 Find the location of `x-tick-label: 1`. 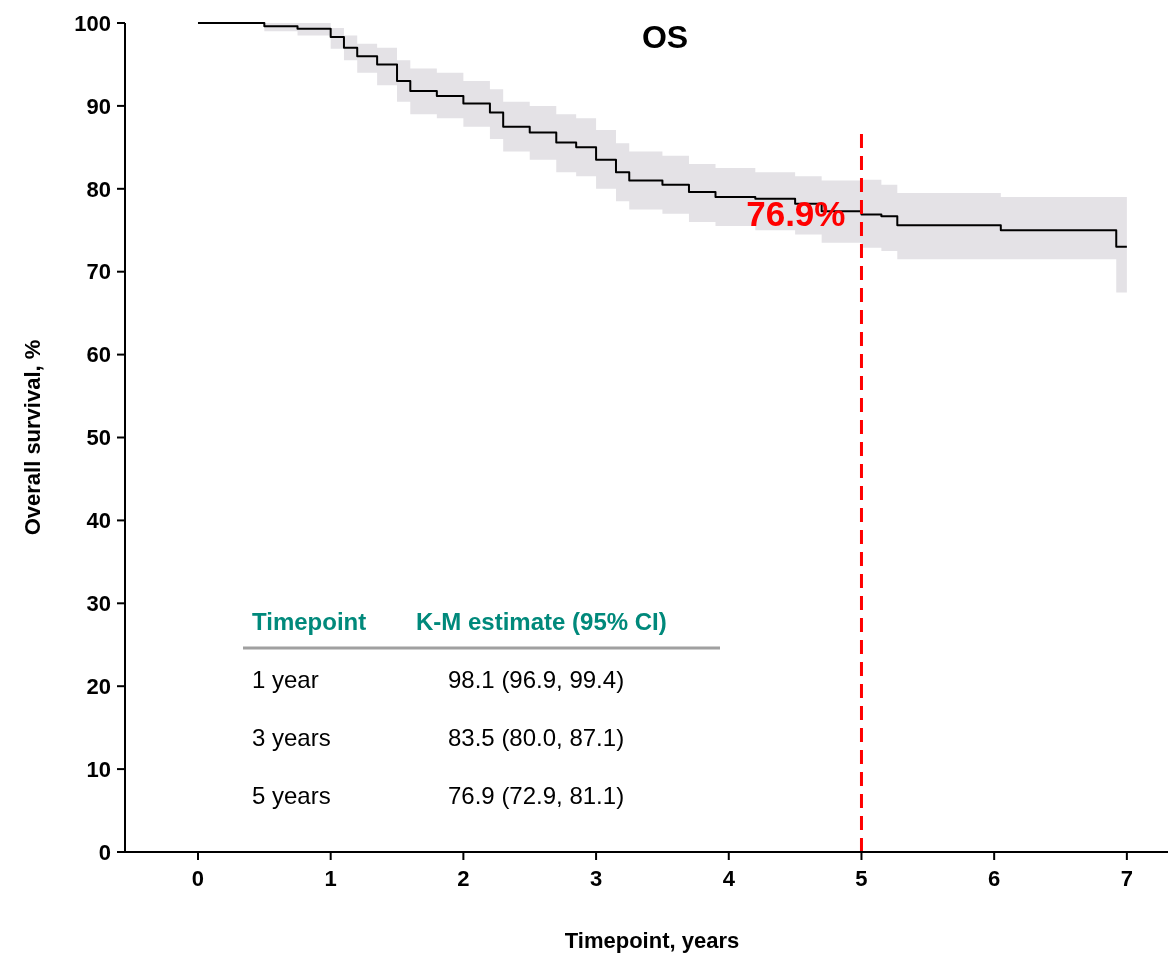

x-tick-label: 1 is located at coordinates (330, 878).